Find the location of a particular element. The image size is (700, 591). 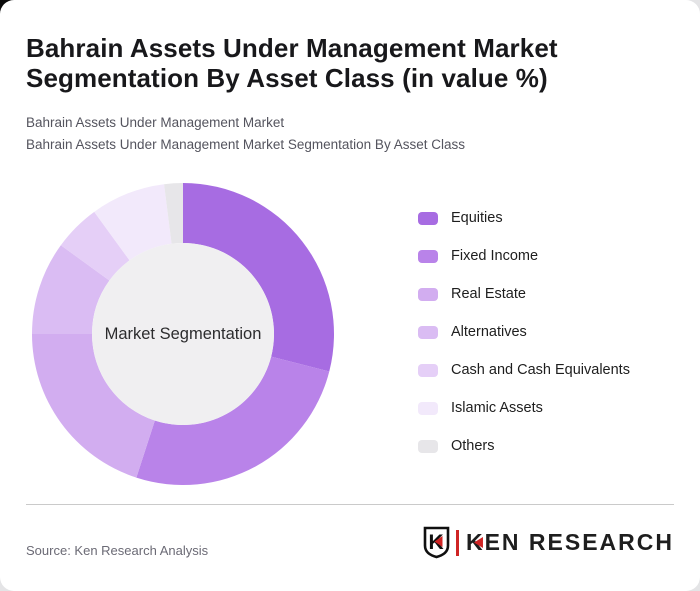

legend-swatch-cash-and-cash-equivalents is located at coordinates (428, 370).